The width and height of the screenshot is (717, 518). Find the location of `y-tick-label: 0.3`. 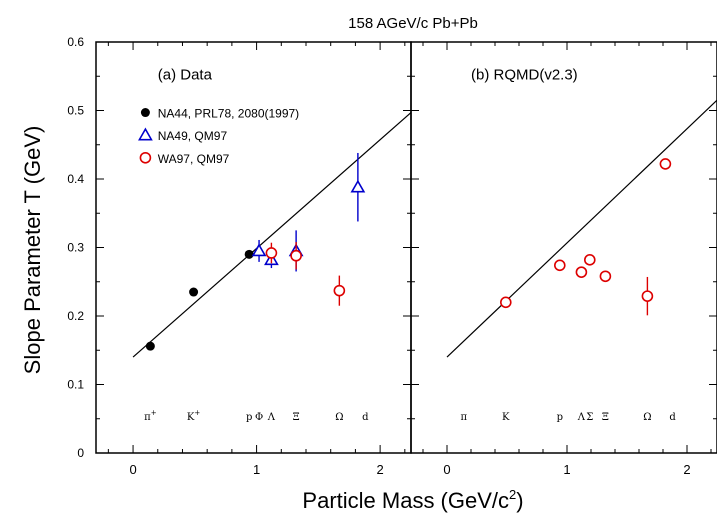

y-tick-label: 0.3 is located at coordinates (75, 248).